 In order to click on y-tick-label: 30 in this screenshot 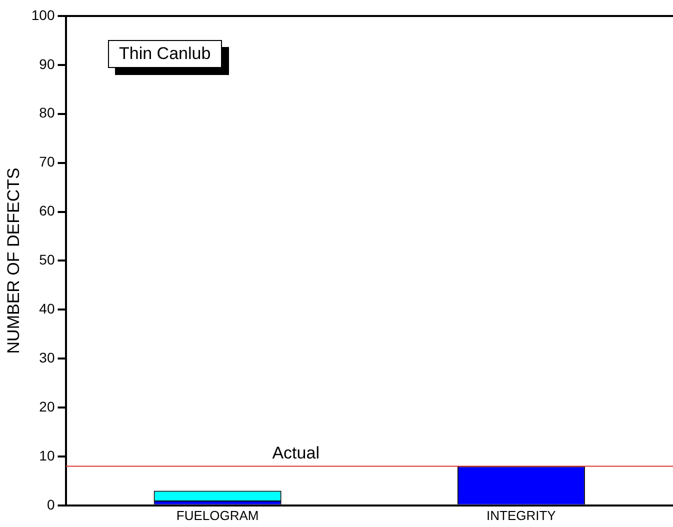, I will do `click(47, 357)`.